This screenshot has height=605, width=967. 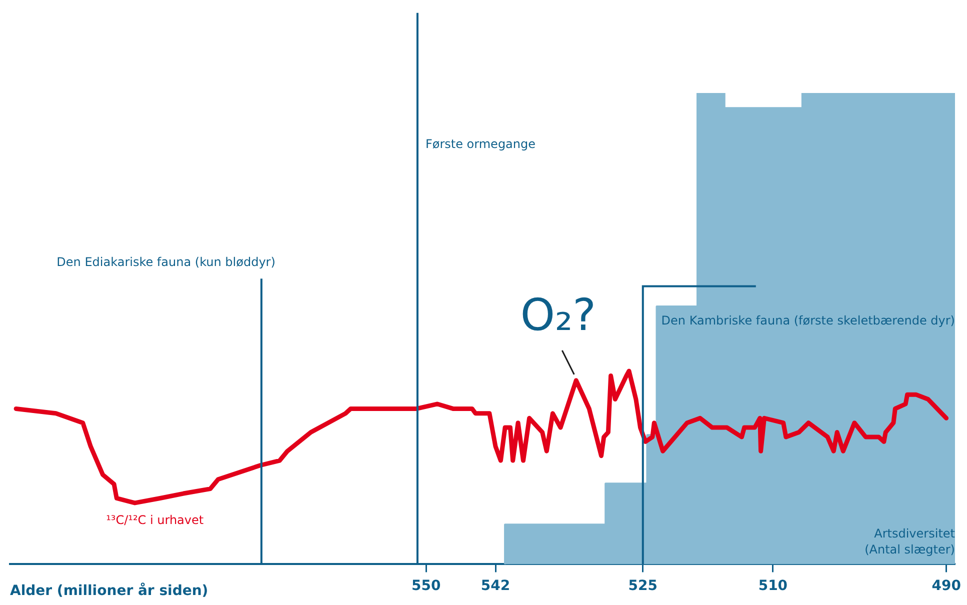 I want to click on ref-line-label: Første ormegange, so click(x=480, y=143).